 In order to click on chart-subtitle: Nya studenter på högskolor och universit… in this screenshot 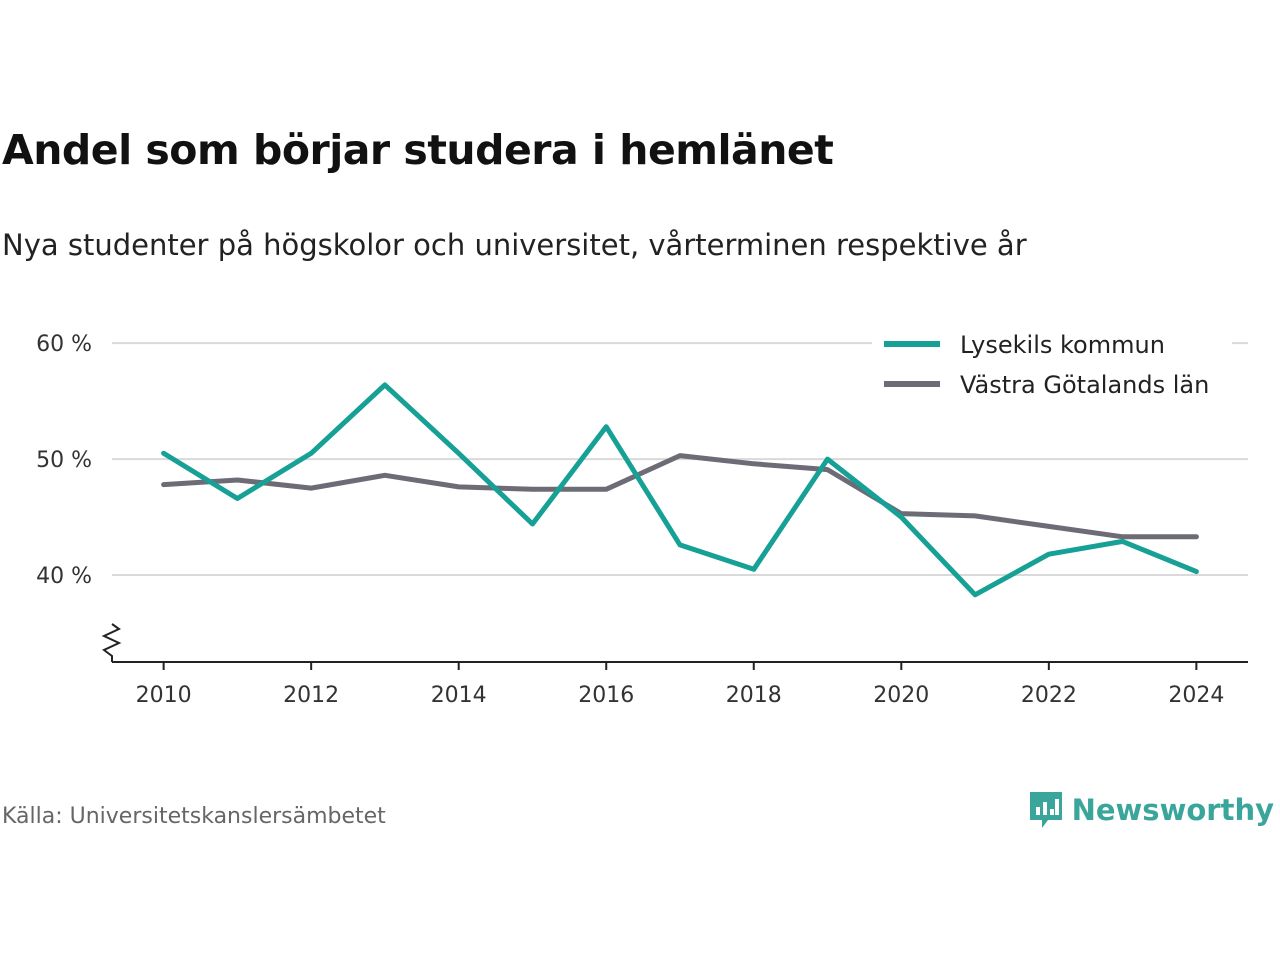, I will do `click(514, 245)`.